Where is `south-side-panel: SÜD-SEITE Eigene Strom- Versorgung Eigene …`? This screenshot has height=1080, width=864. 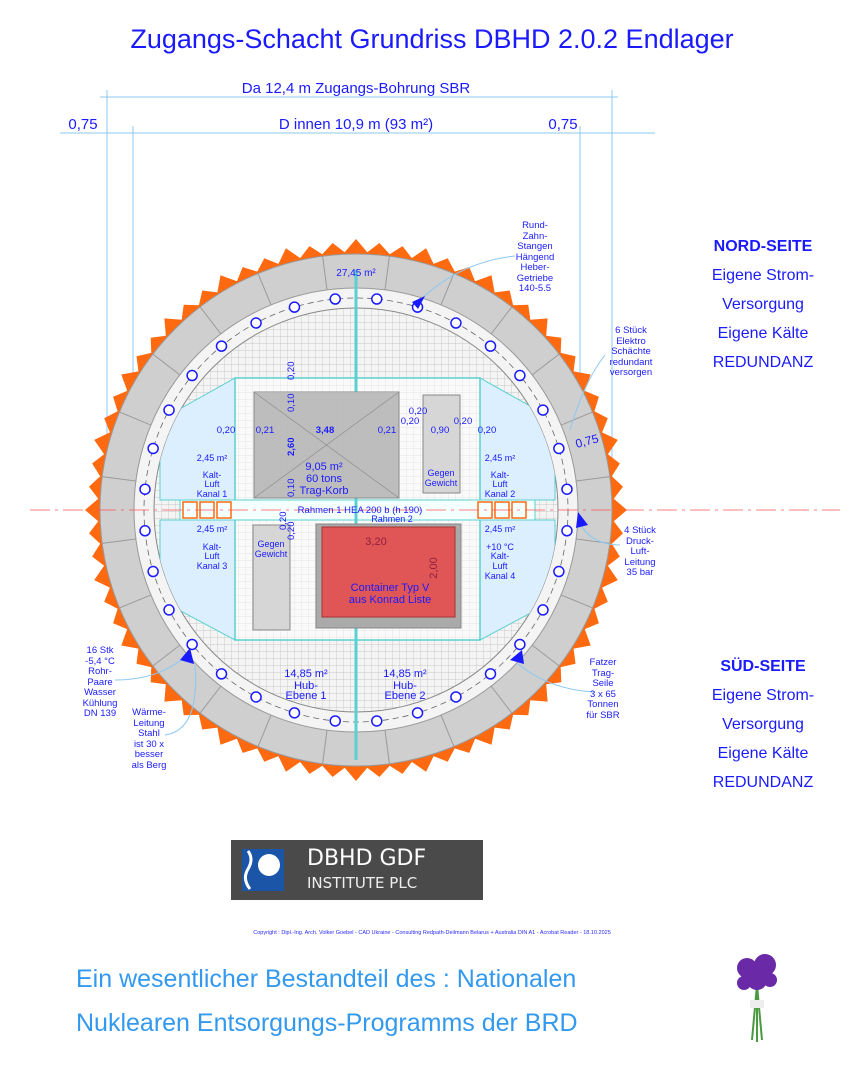 south-side-panel: SÜD-SEITE Eigene Strom- Versorgung Eigene … is located at coordinates (763, 724).